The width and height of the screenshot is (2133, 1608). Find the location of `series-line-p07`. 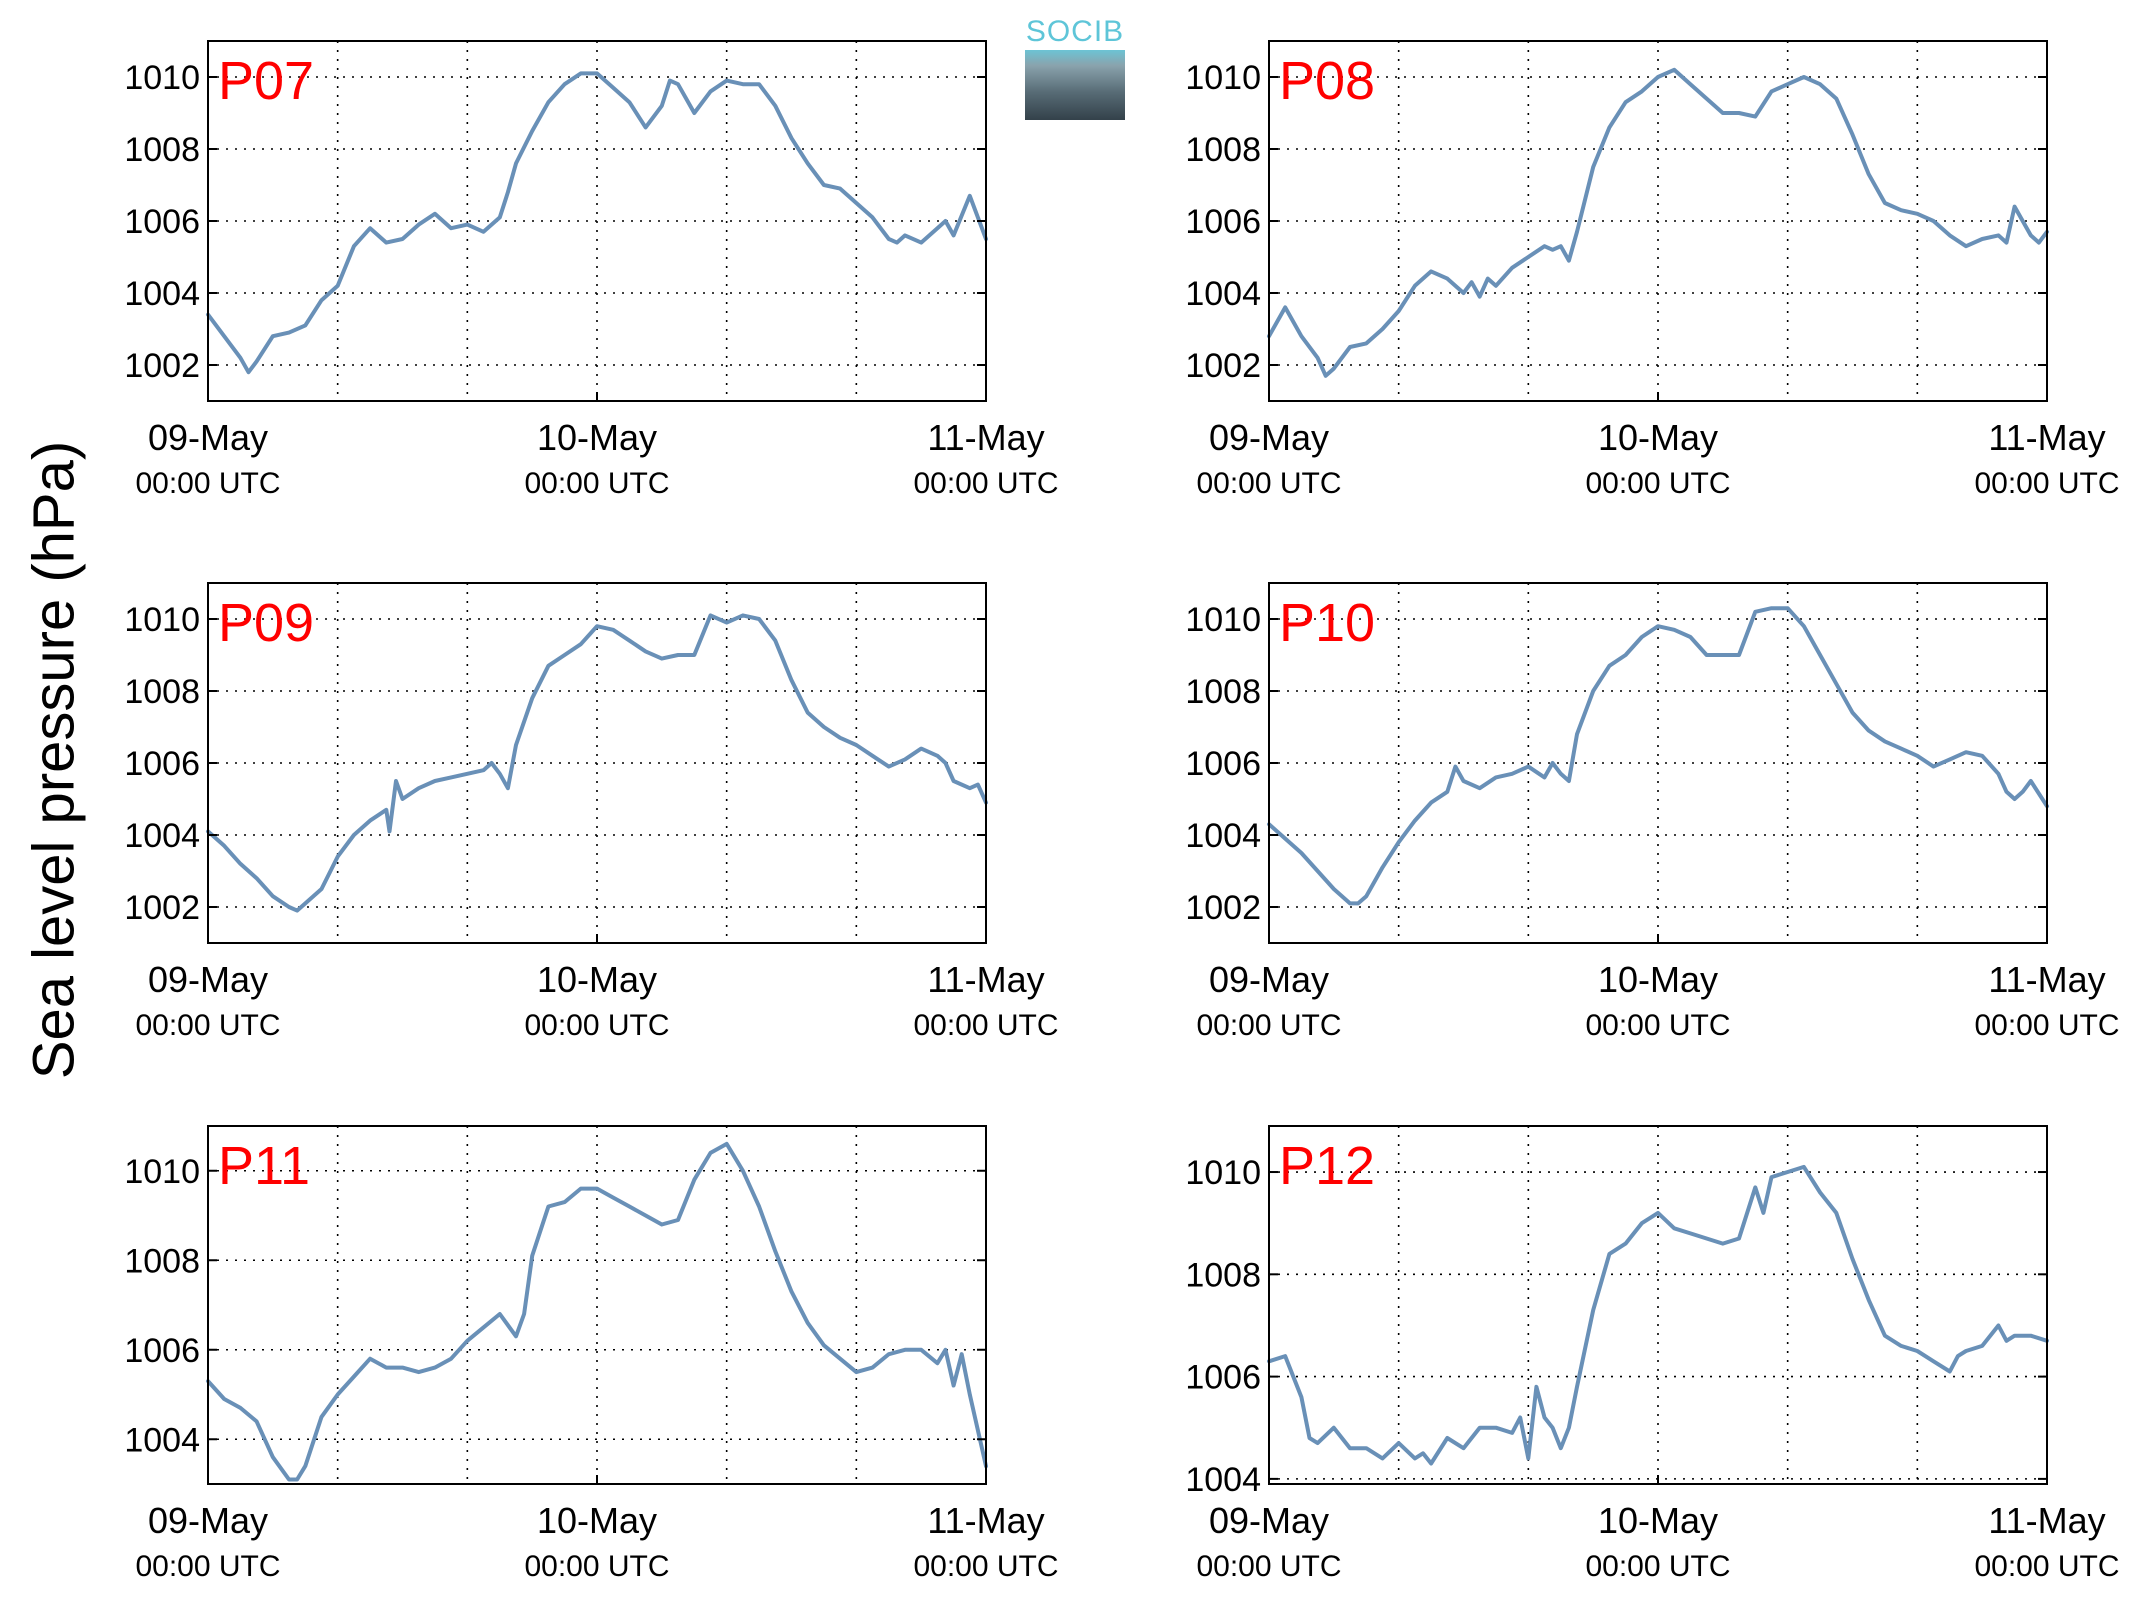

series-line-p07 is located at coordinates (597, 223).